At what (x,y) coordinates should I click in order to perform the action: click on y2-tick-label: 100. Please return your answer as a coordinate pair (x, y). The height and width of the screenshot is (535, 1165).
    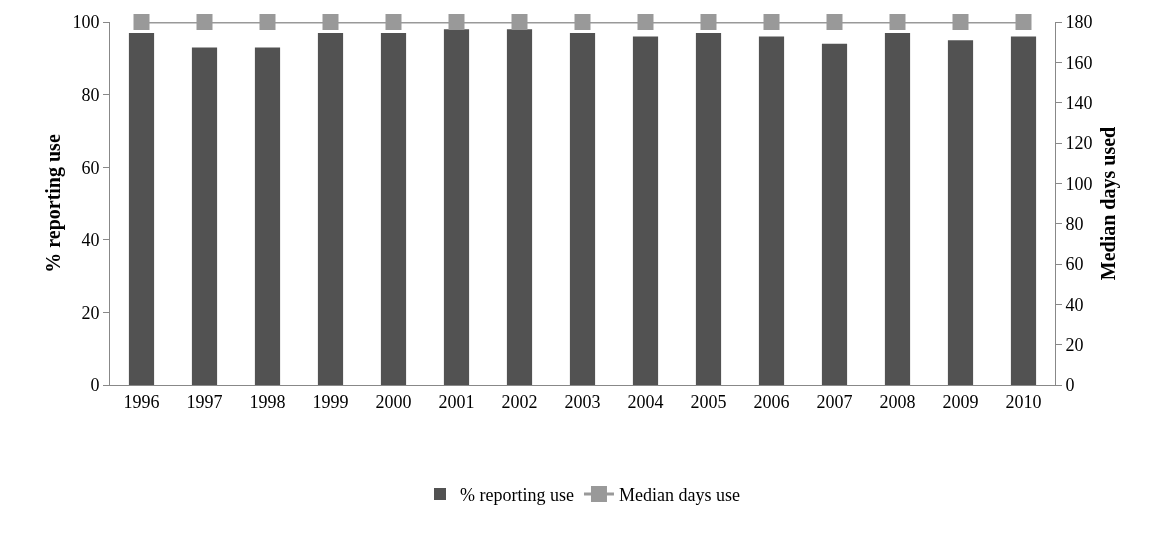
    Looking at the image, I should click on (1079, 183).